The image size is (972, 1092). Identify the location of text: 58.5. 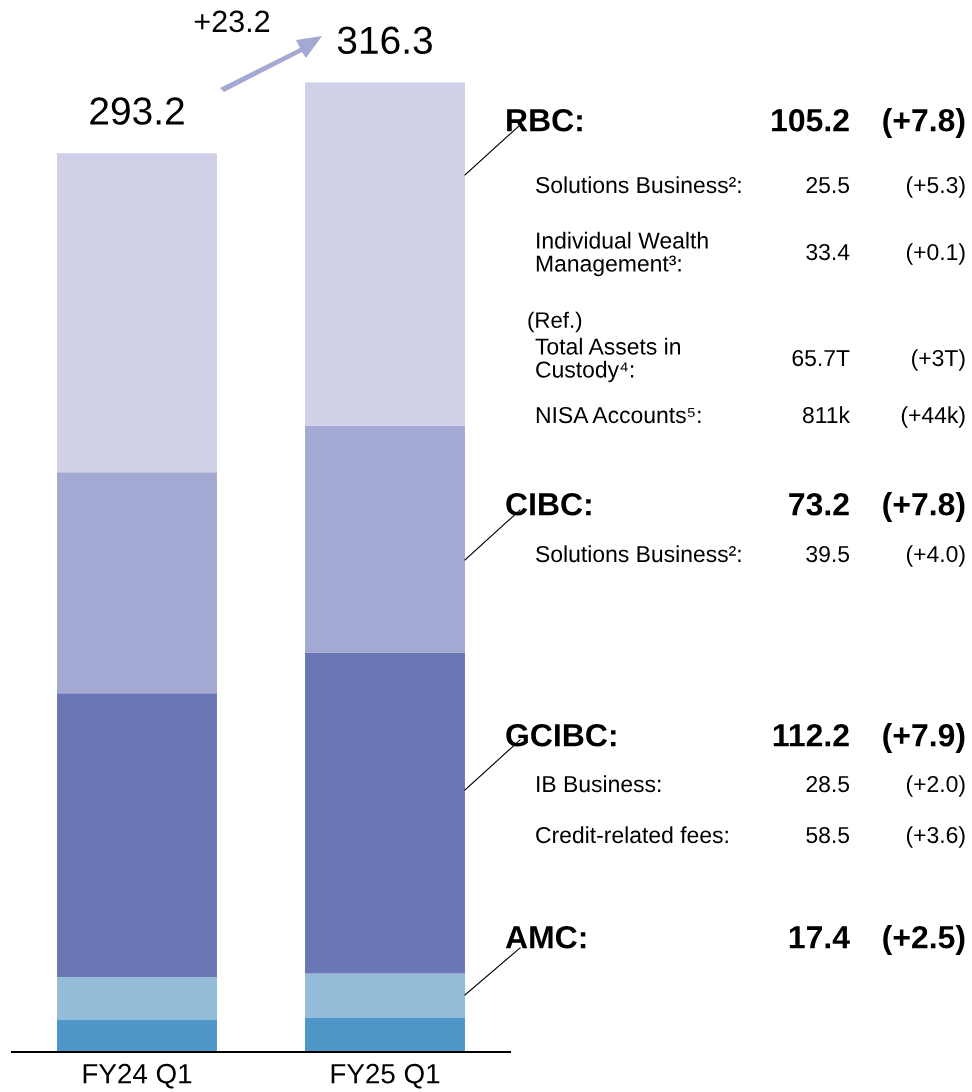
(828, 835).